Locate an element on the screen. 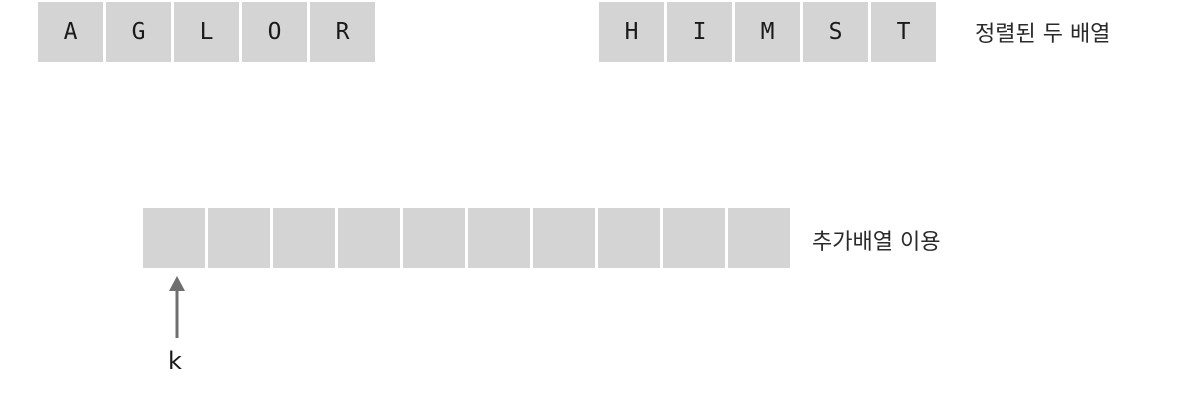  array-cell: A is located at coordinates (70, 32).